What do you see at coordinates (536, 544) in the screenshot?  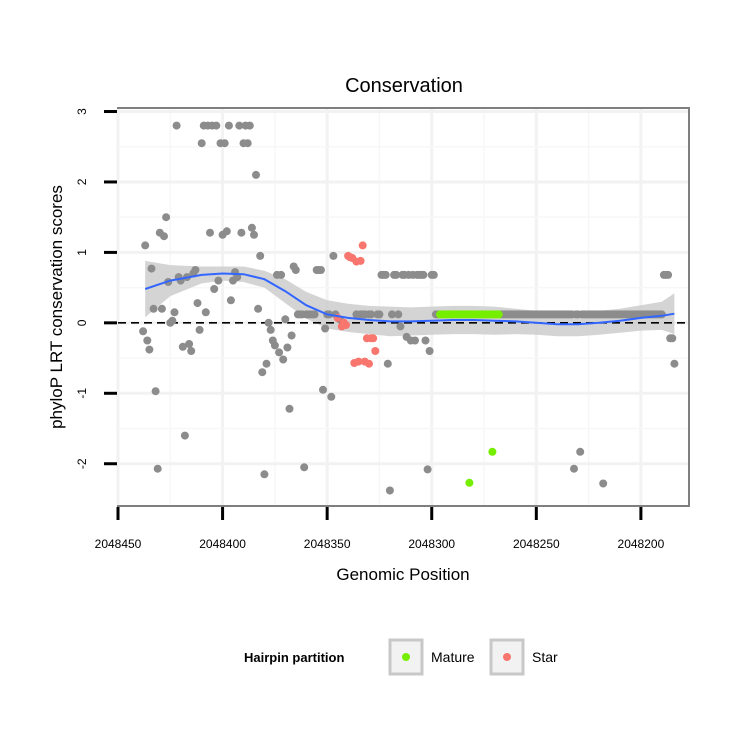 I see `x-tick-label-4: 2048250` at bounding box center [536, 544].